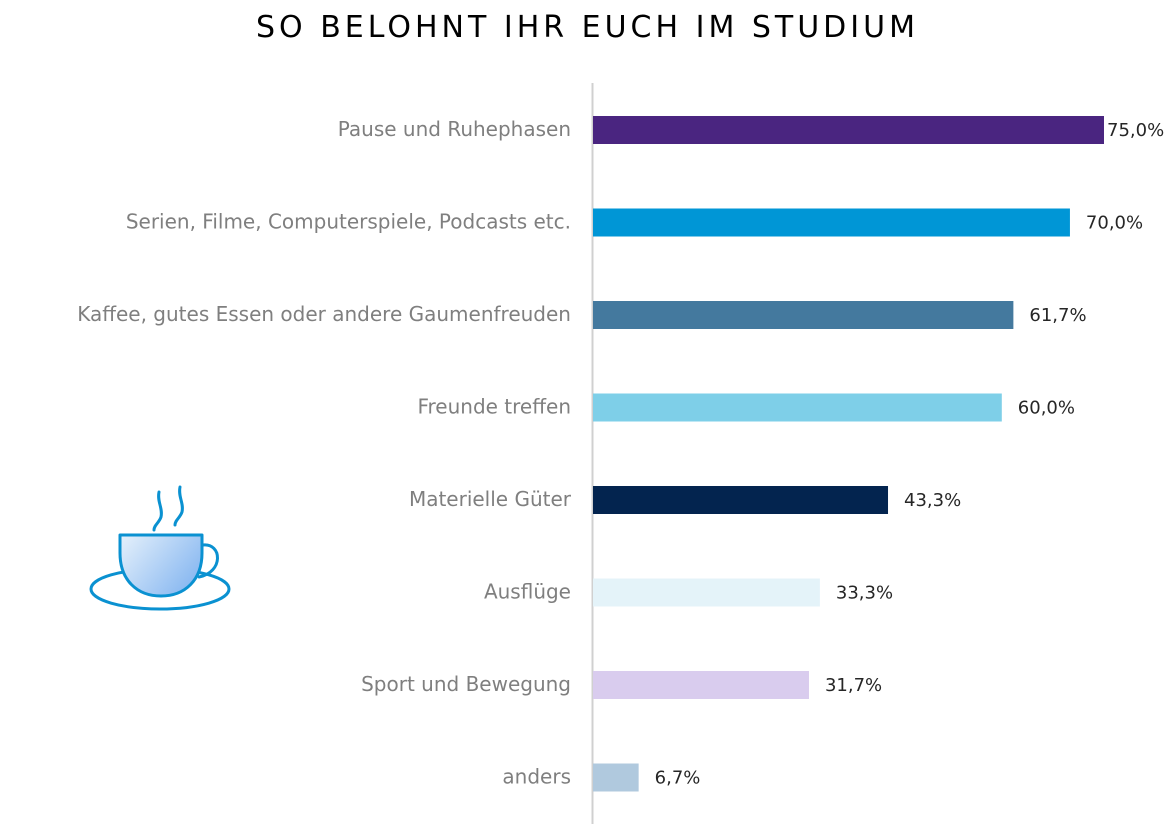  Describe the element at coordinates (454, 129) in the screenshot. I see `category-label: Pause und Ruhephasen` at that location.